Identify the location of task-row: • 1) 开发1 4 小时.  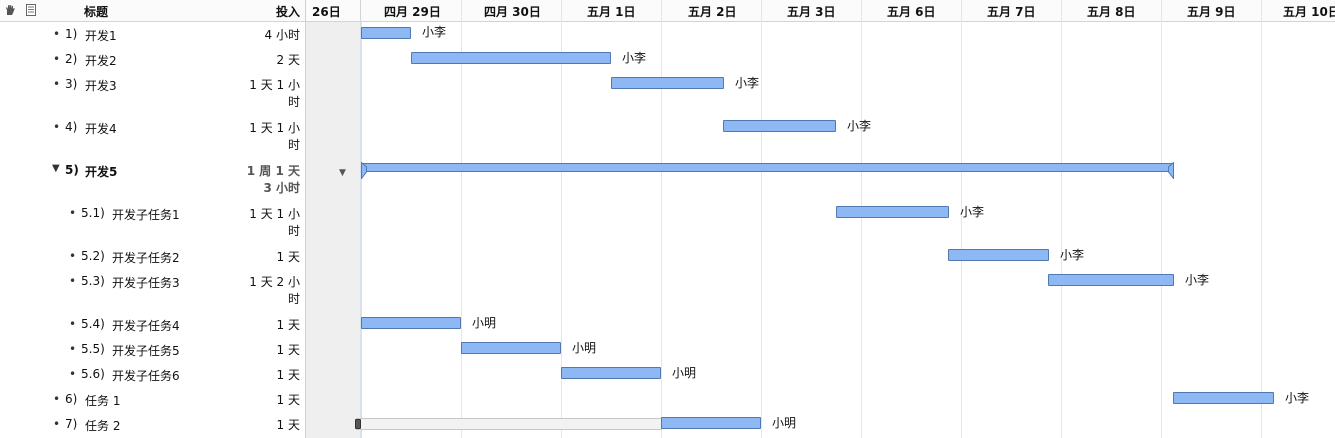
(153, 36).